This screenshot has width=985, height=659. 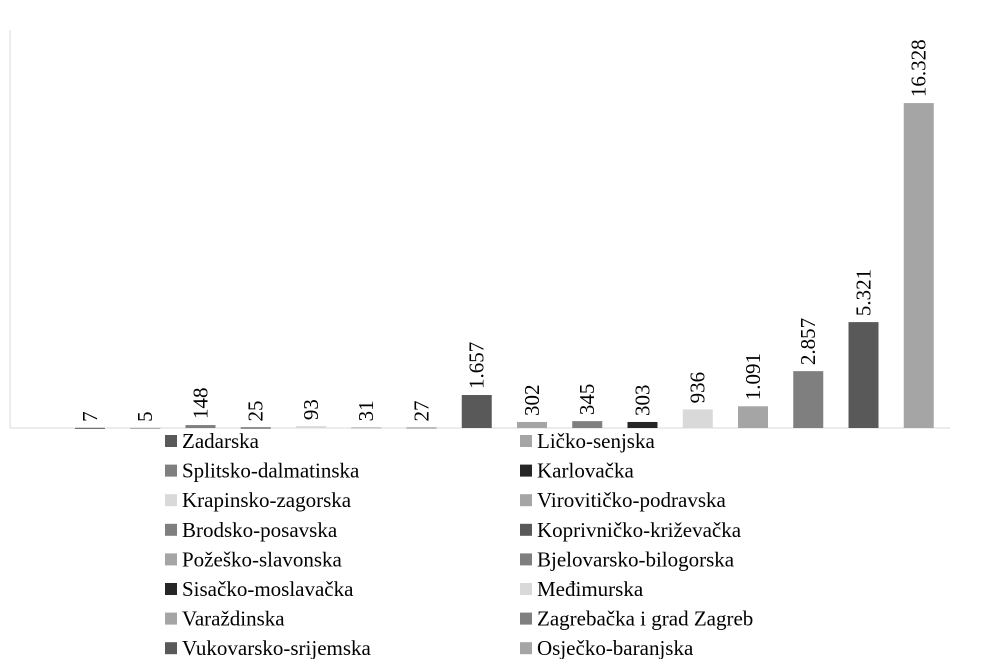 What do you see at coordinates (590, 589) in the screenshot?
I see `legend-label: Međimurska` at bounding box center [590, 589].